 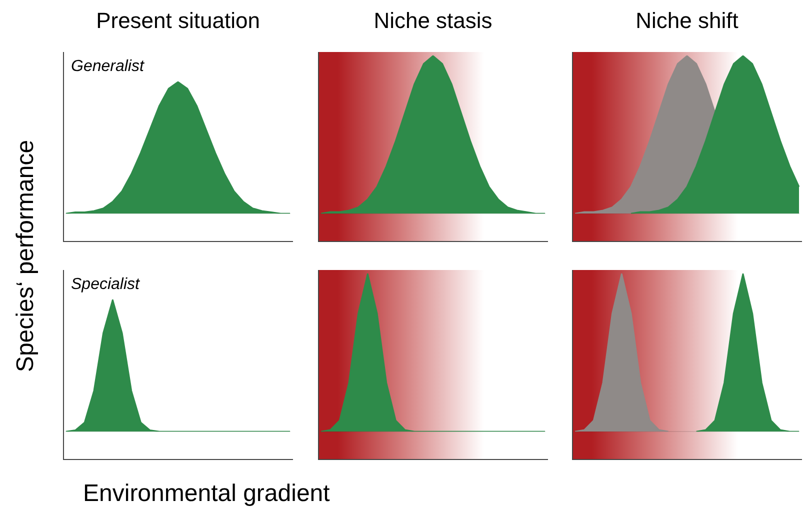 What do you see at coordinates (105, 285) in the screenshot?
I see `text: Specialist` at bounding box center [105, 285].